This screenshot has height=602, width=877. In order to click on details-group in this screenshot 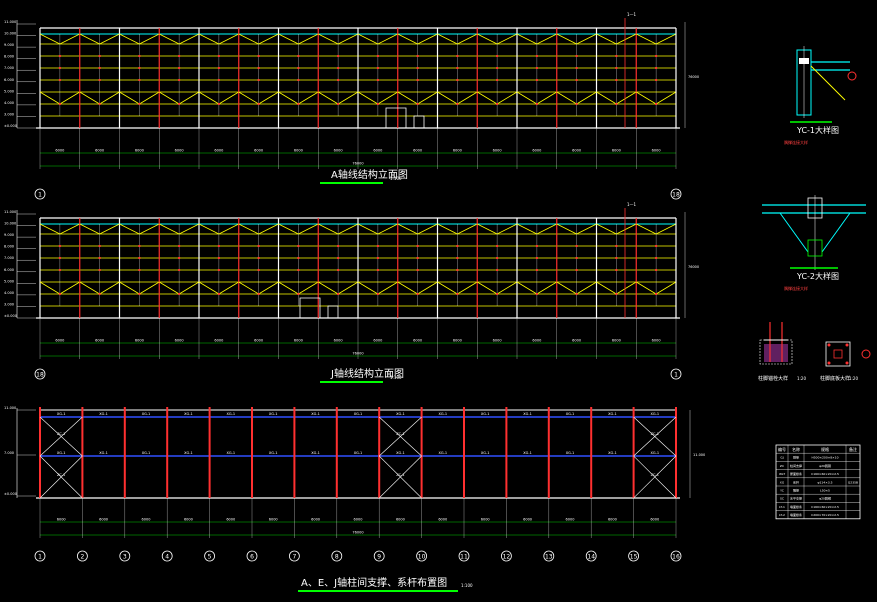, I will do `click(815, 206)`.